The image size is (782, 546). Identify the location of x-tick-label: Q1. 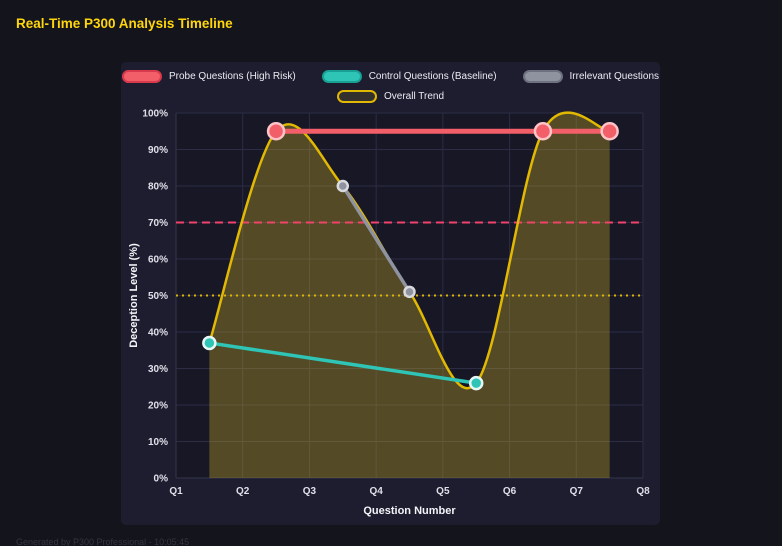
(176, 491).